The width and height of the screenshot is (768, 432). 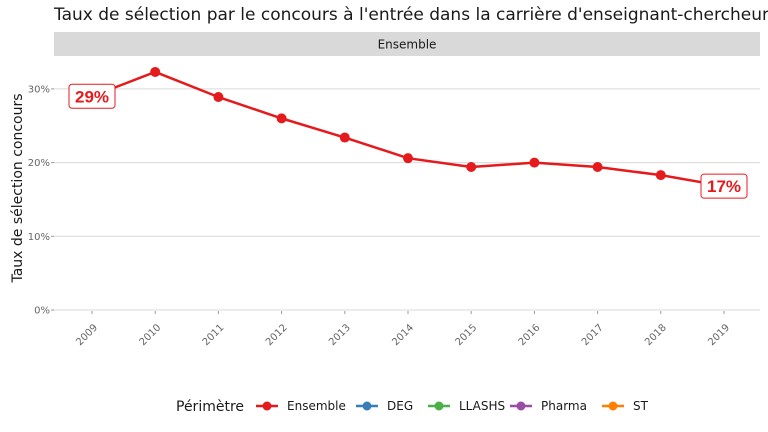 What do you see at coordinates (277, 335) in the screenshot?
I see `x-tick-label: 2012` at bounding box center [277, 335].